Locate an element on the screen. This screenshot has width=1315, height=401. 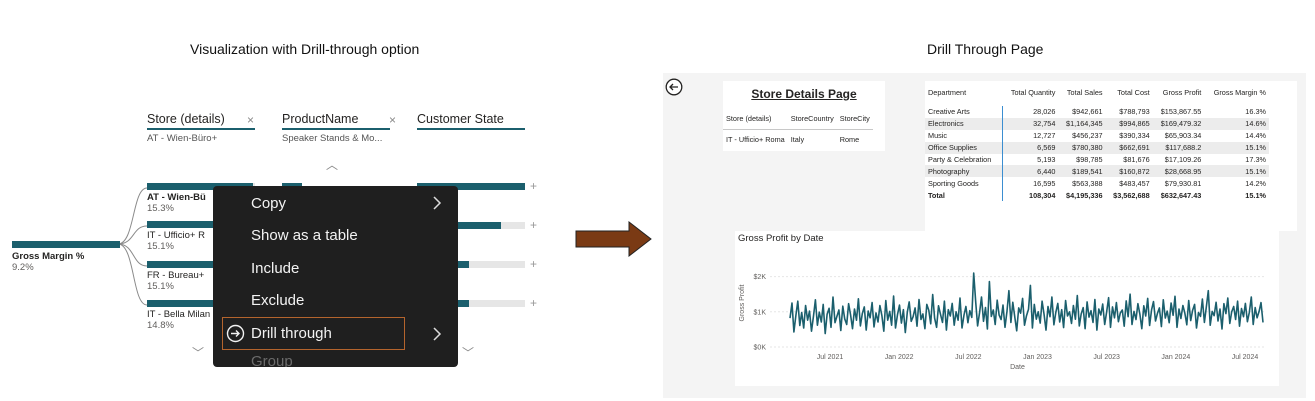
column-header-customer-state: Customer State is located at coordinates (471, 121).